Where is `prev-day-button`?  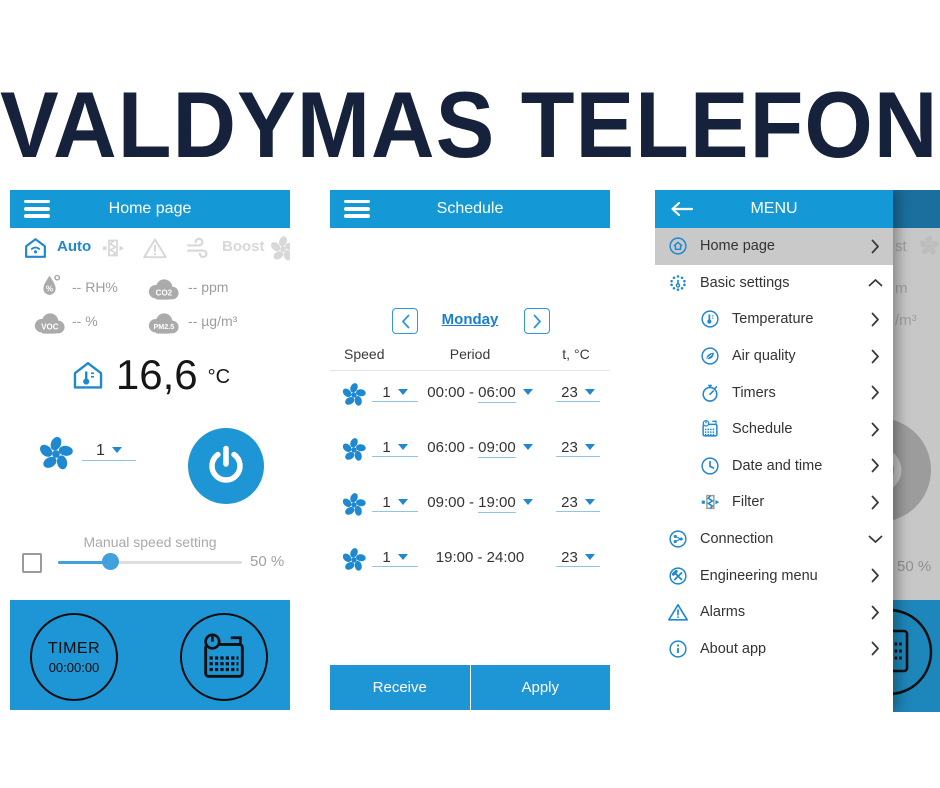
prev-day-button is located at coordinates (405, 321).